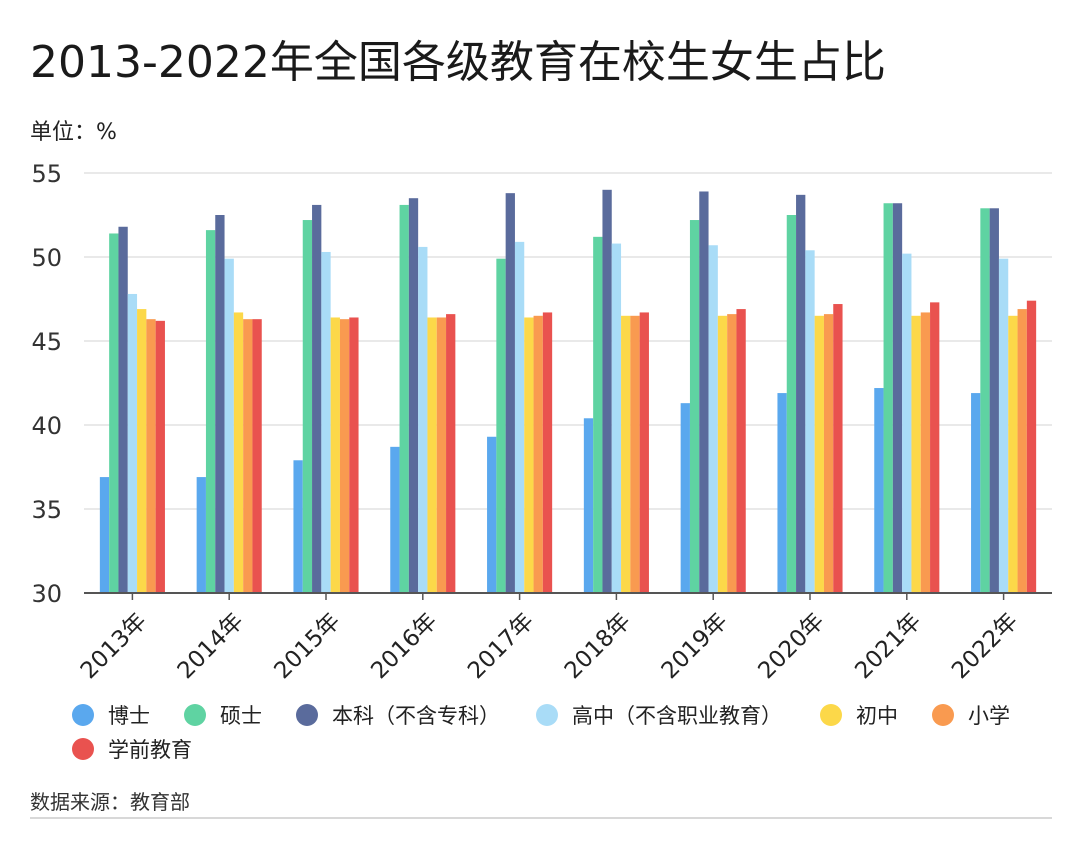 The height and width of the screenshot is (845, 1080). What do you see at coordinates (46, 258) in the screenshot?
I see `y-tick-label: 50` at bounding box center [46, 258].